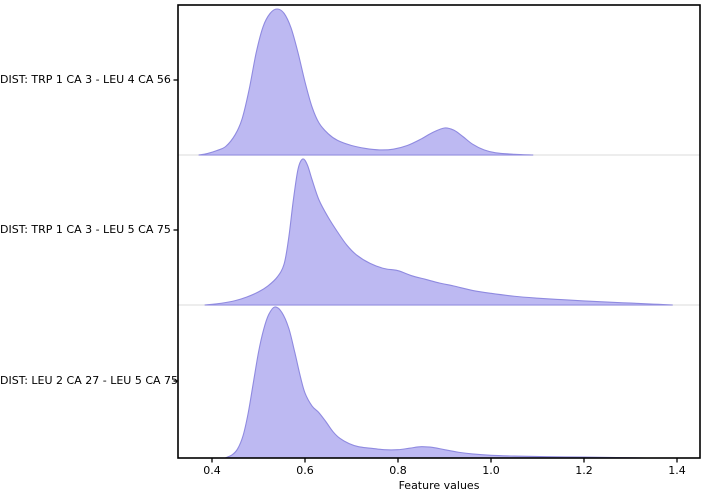 The width and height of the screenshot is (712, 496). Describe the element at coordinates (398, 470) in the screenshot. I see `x-tick-label: 0.8` at that location.